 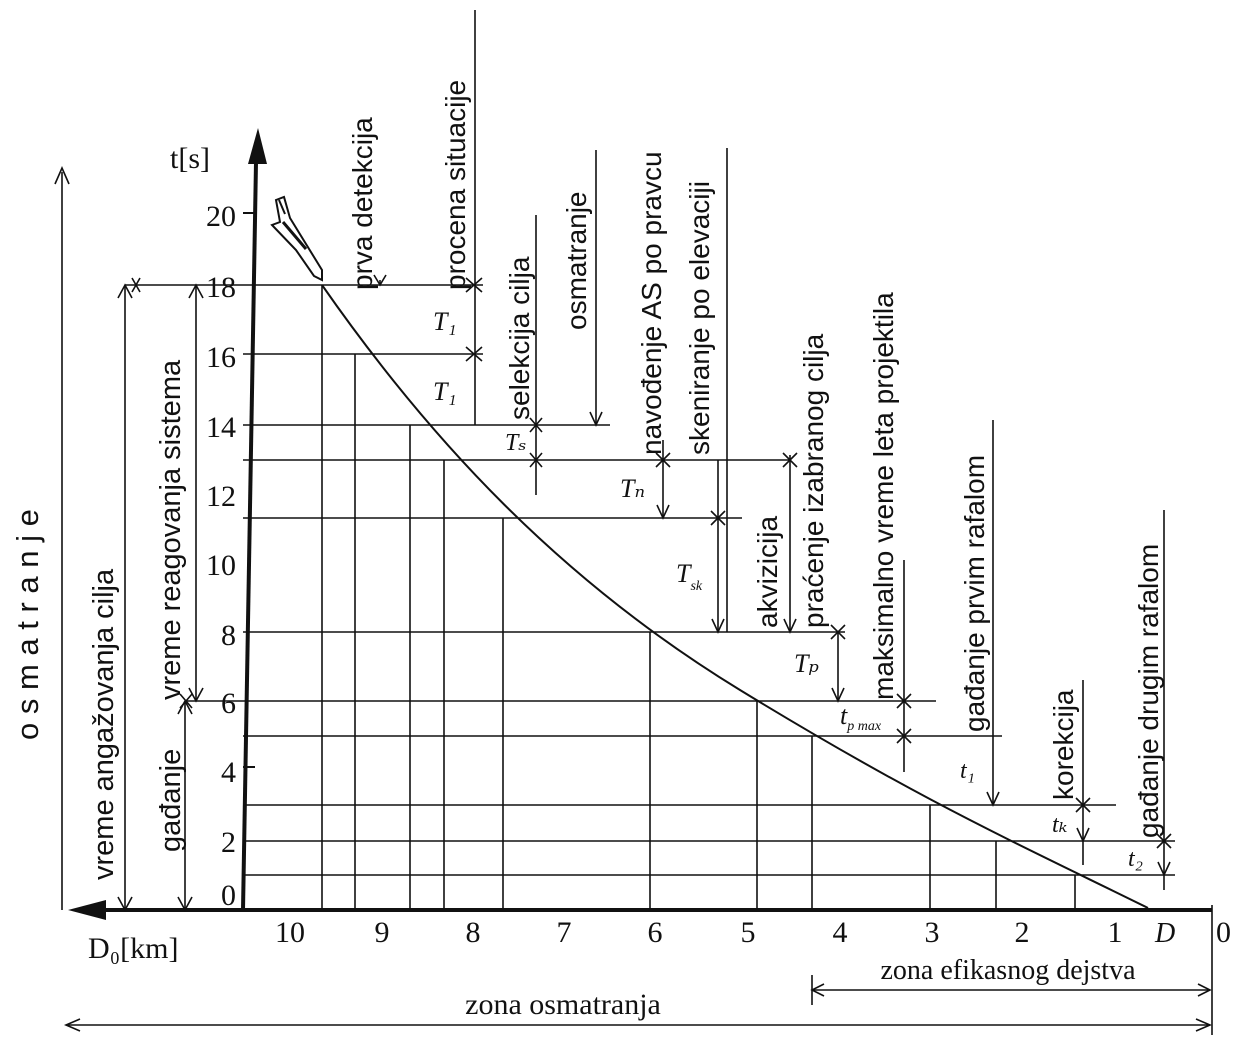 I want to click on interval-tk: tₖ, so click(x=1060, y=825).